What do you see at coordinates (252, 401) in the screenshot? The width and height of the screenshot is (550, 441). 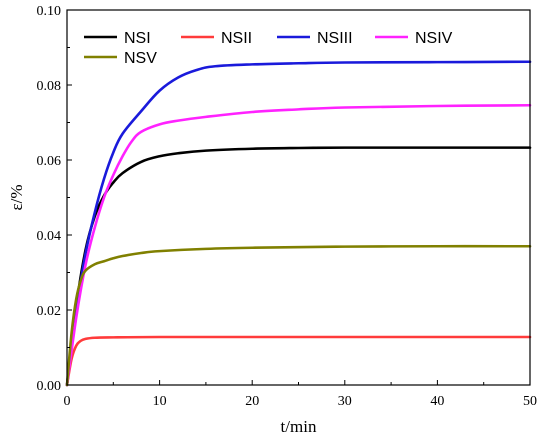 I see `x-tick-label: 20` at bounding box center [252, 401].